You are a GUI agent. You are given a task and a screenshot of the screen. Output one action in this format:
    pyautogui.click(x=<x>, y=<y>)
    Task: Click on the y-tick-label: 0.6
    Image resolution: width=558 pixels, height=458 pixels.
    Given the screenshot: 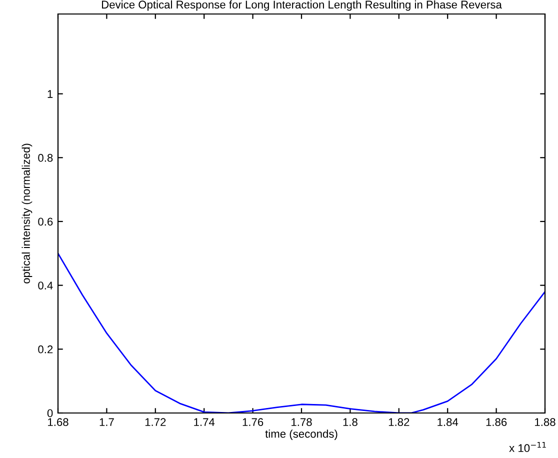 What is the action you would take?
    pyautogui.click(x=45, y=222)
    